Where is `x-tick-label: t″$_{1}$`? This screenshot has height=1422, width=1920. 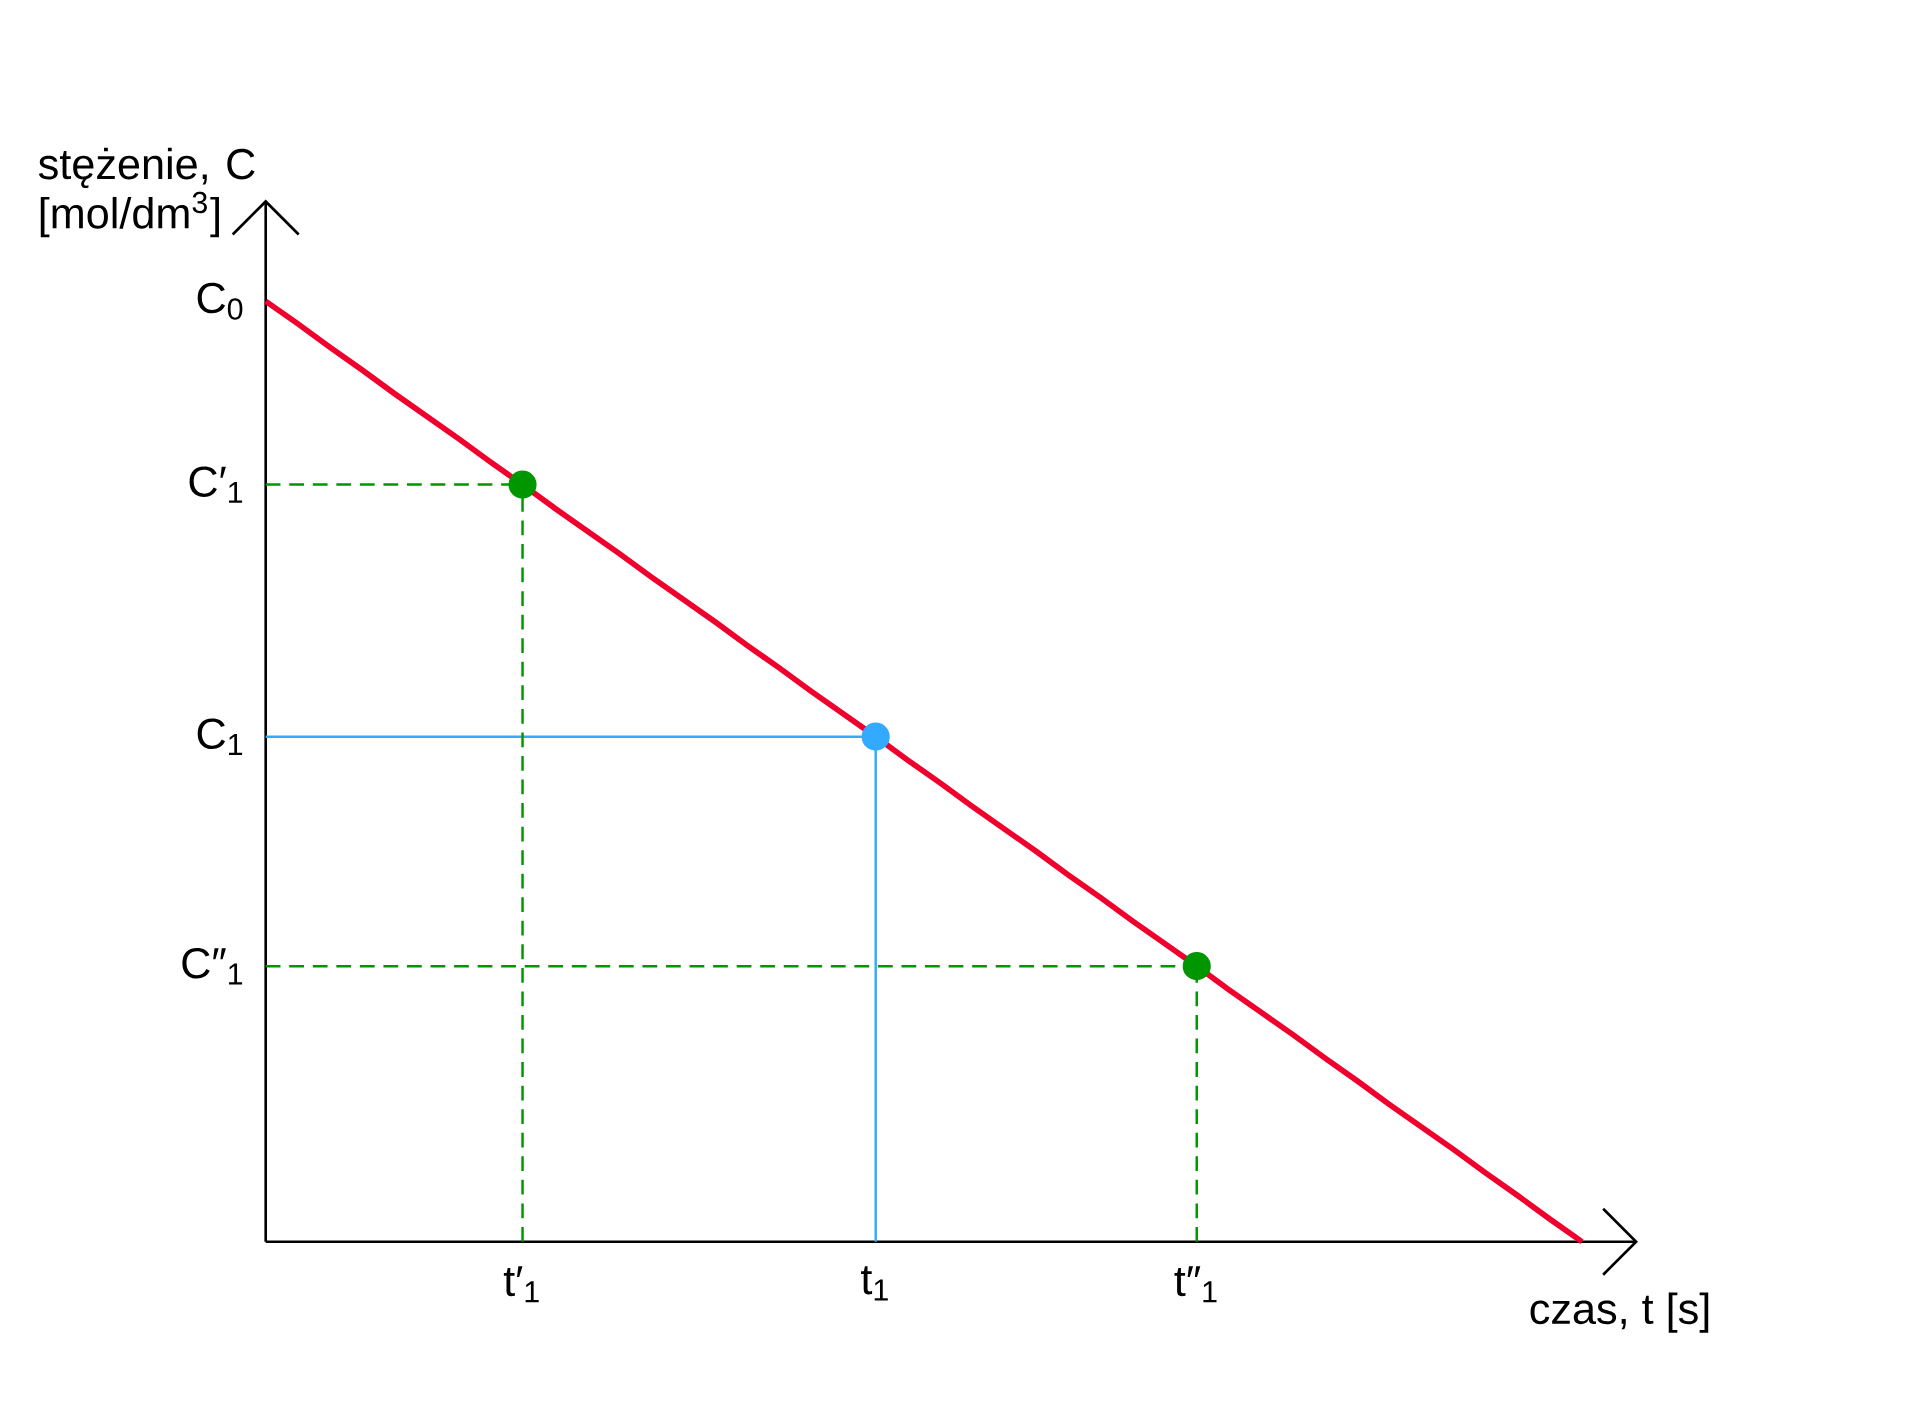 x-tick-label: t″$_{1}$ is located at coordinates (1195, 1284).